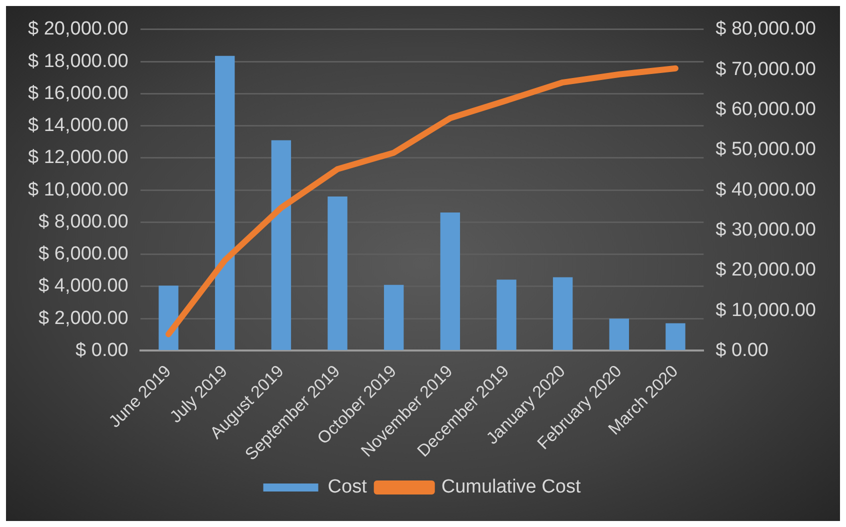  I want to click on y-tick-label: $ 6,000.00, so click(83, 254).